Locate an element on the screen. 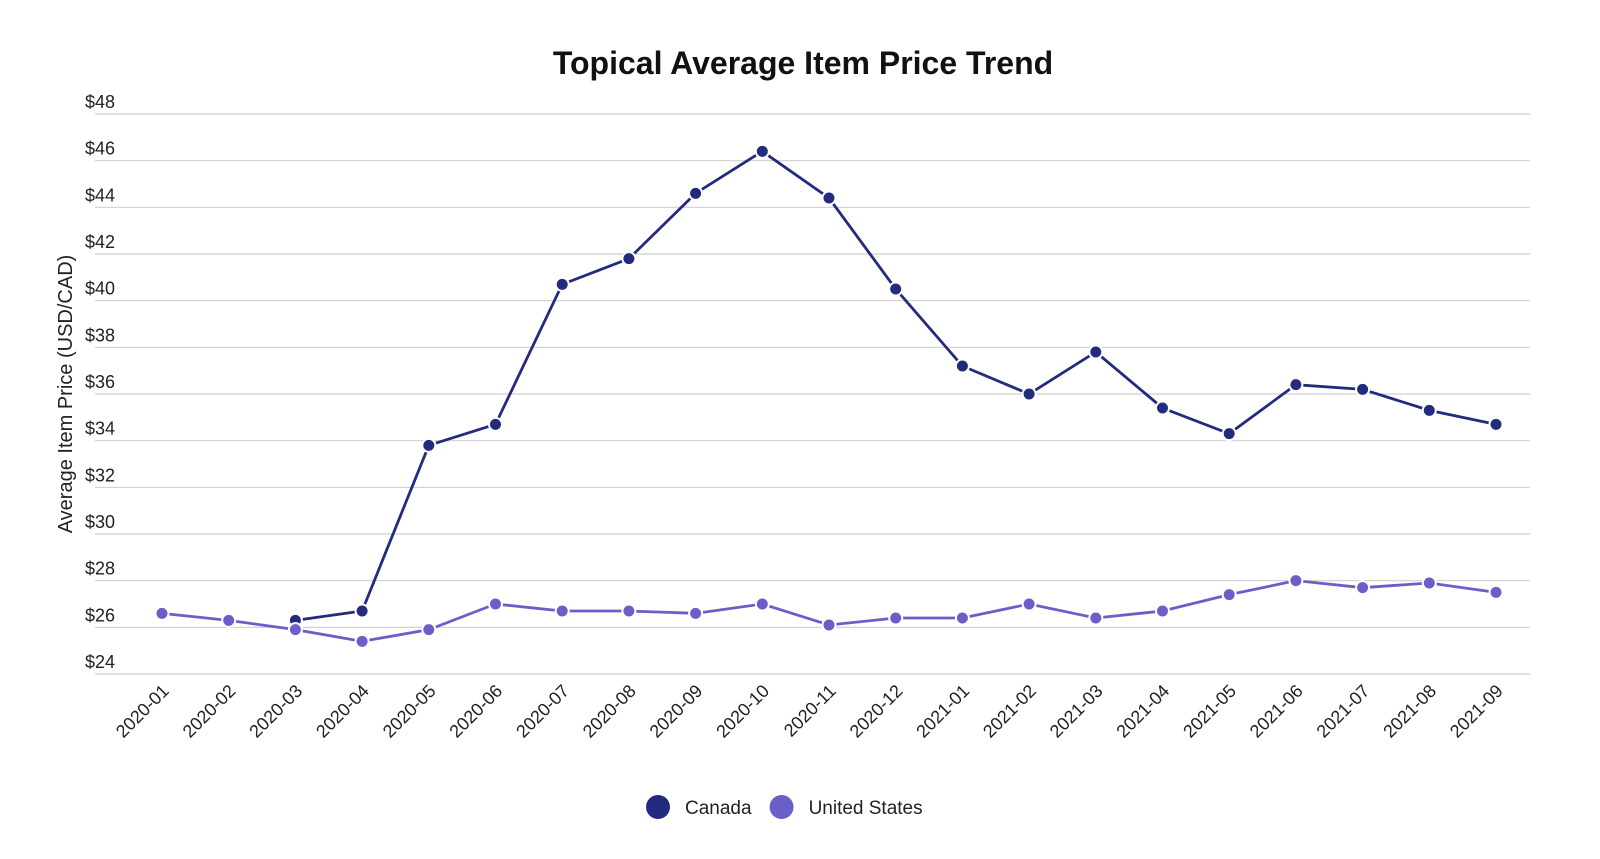 The image size is (1600, 859). x-tick-label: 2020-02 is located at coordinates (209, 711).